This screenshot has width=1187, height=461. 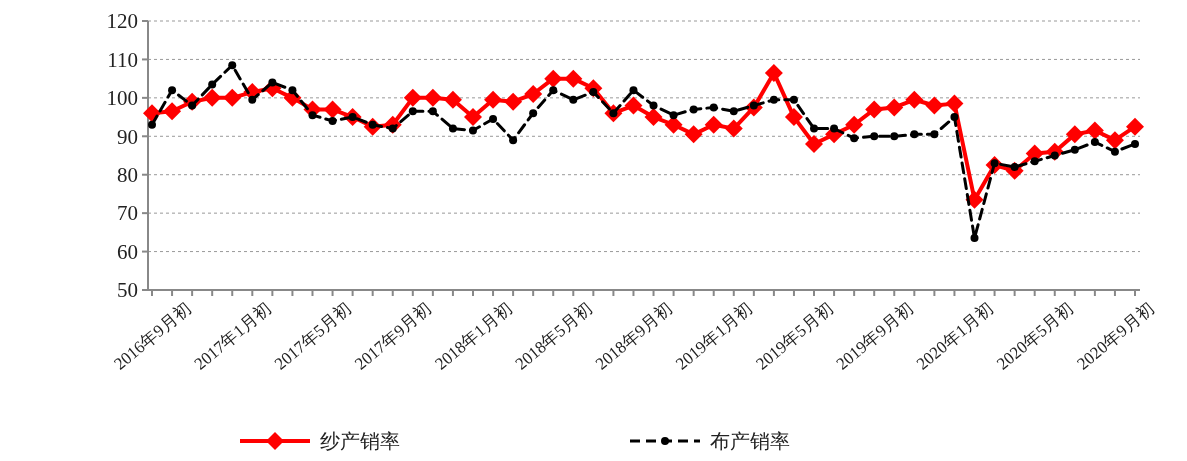 I want to click on y-tick-label: 120, so click(x=122, y=21).